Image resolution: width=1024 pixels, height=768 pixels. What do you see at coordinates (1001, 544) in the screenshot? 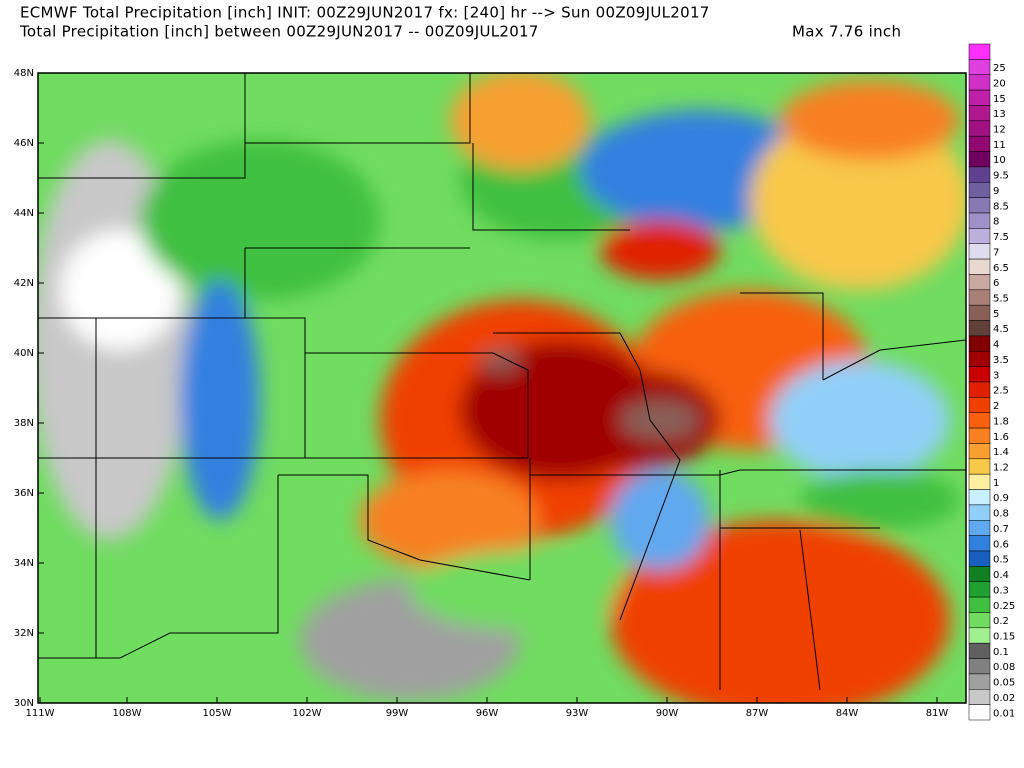
I see `colorbar-label: 0.6` at bounding box center [1001, 544].